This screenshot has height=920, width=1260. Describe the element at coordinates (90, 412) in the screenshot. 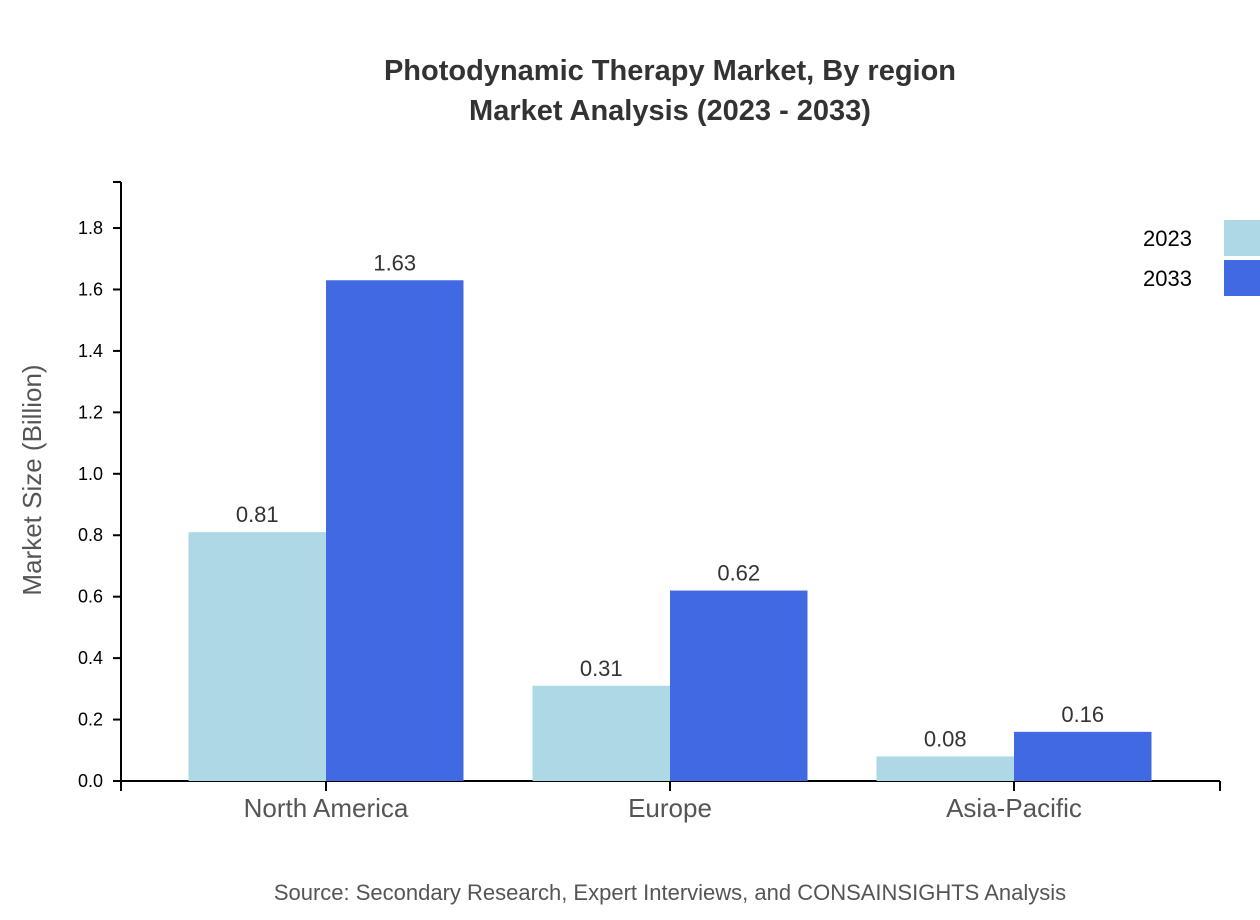

I see `y-tick-label: 1.2` at that location.